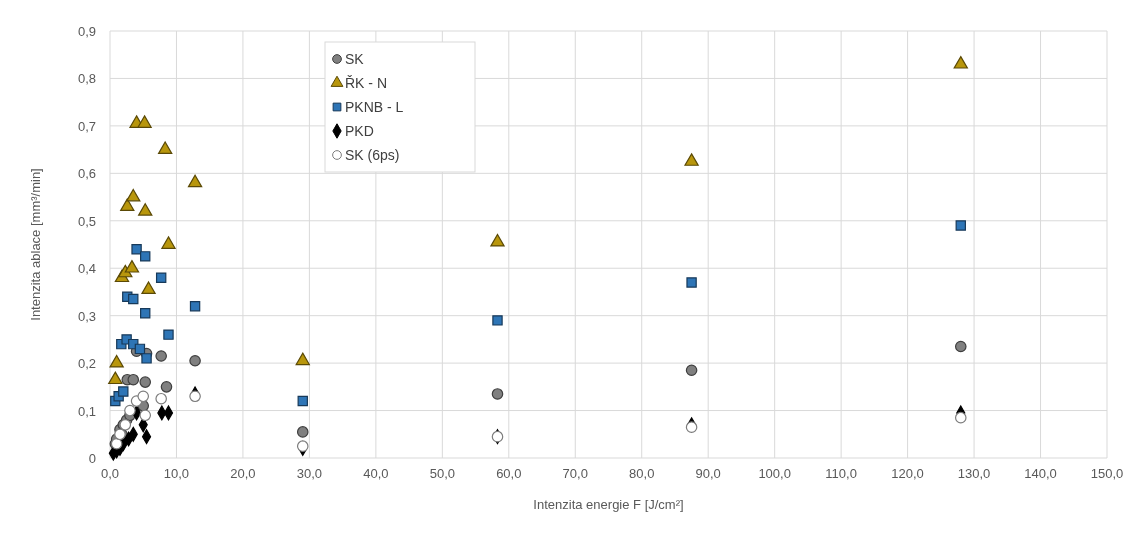  Describe the element at coordinates (841, 473) in the screenshot. I see `x-tick-label: 110,0` at that location.